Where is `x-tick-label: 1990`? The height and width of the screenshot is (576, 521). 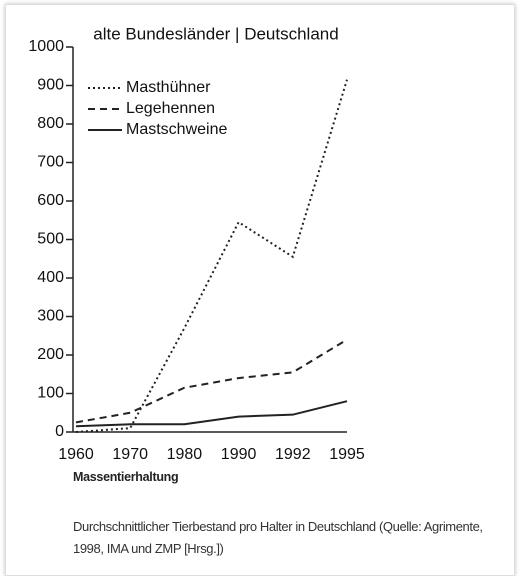
x-tick-label: 1990 is located at coordinates (239, 454).